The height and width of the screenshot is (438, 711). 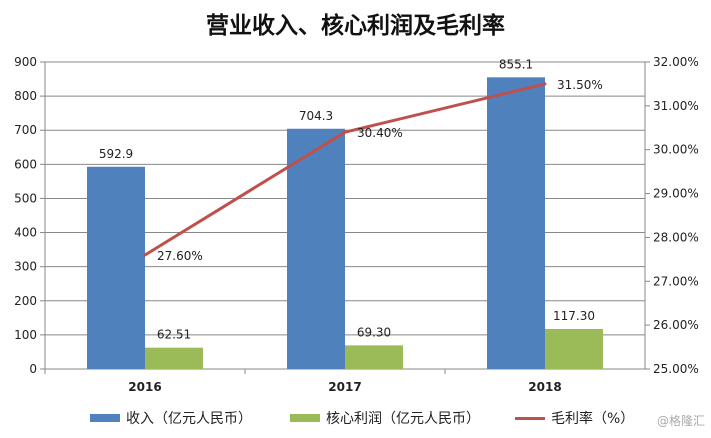 I want to click on legend-item-core-profit: 核心利润（亿元人民币）, so click(x=385, y=418).